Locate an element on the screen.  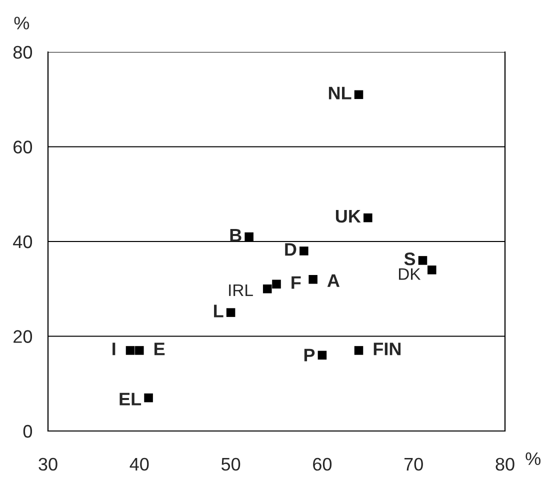
x-tick-label: 60 is located at coordinates (322, 464).